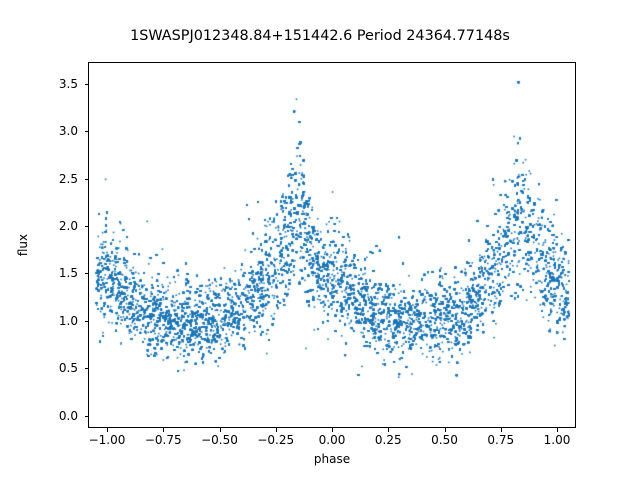 This screenshot has width=640, height=480. I want to click on y-tick-label: 0.5, so click(68, 368).